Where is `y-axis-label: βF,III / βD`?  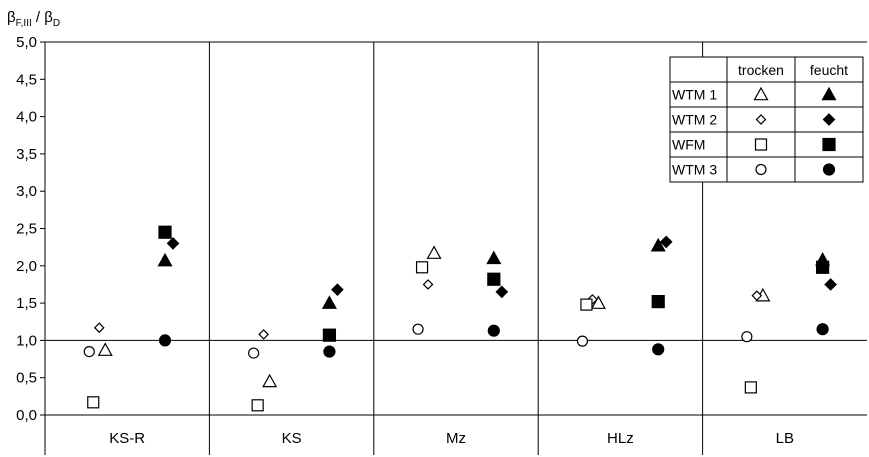
y-axis-label: βF,III / βD is located at coordinates (33, 19).